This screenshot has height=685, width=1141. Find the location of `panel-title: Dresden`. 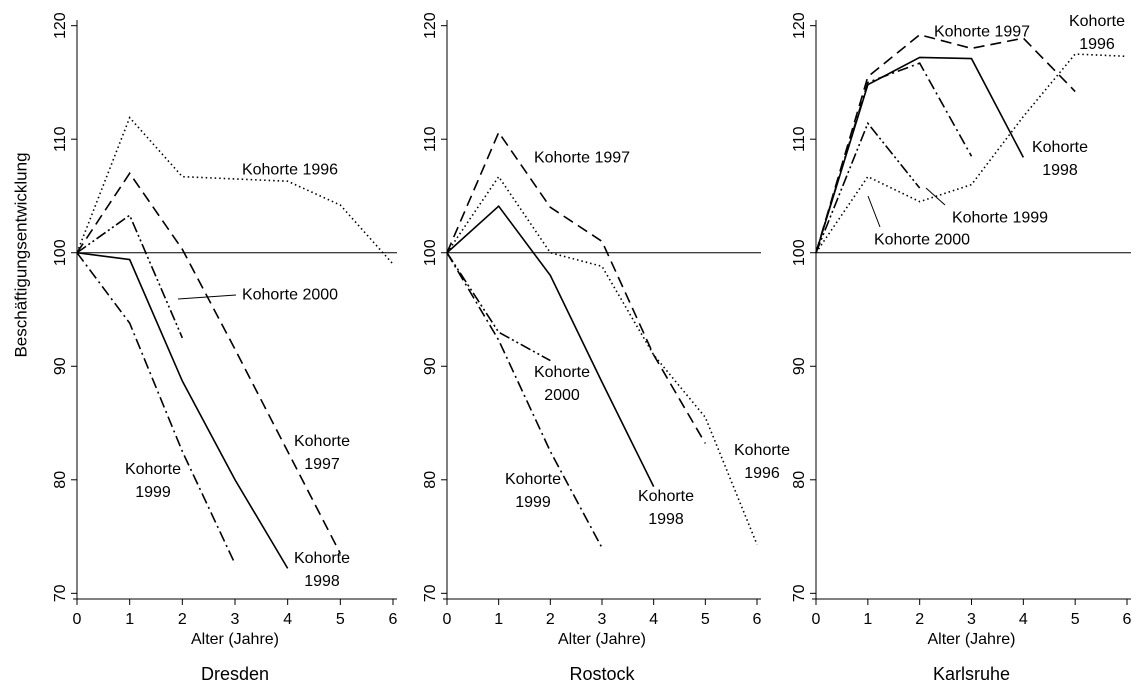

panel-title: Dresden is located at coordinates (235, 674).